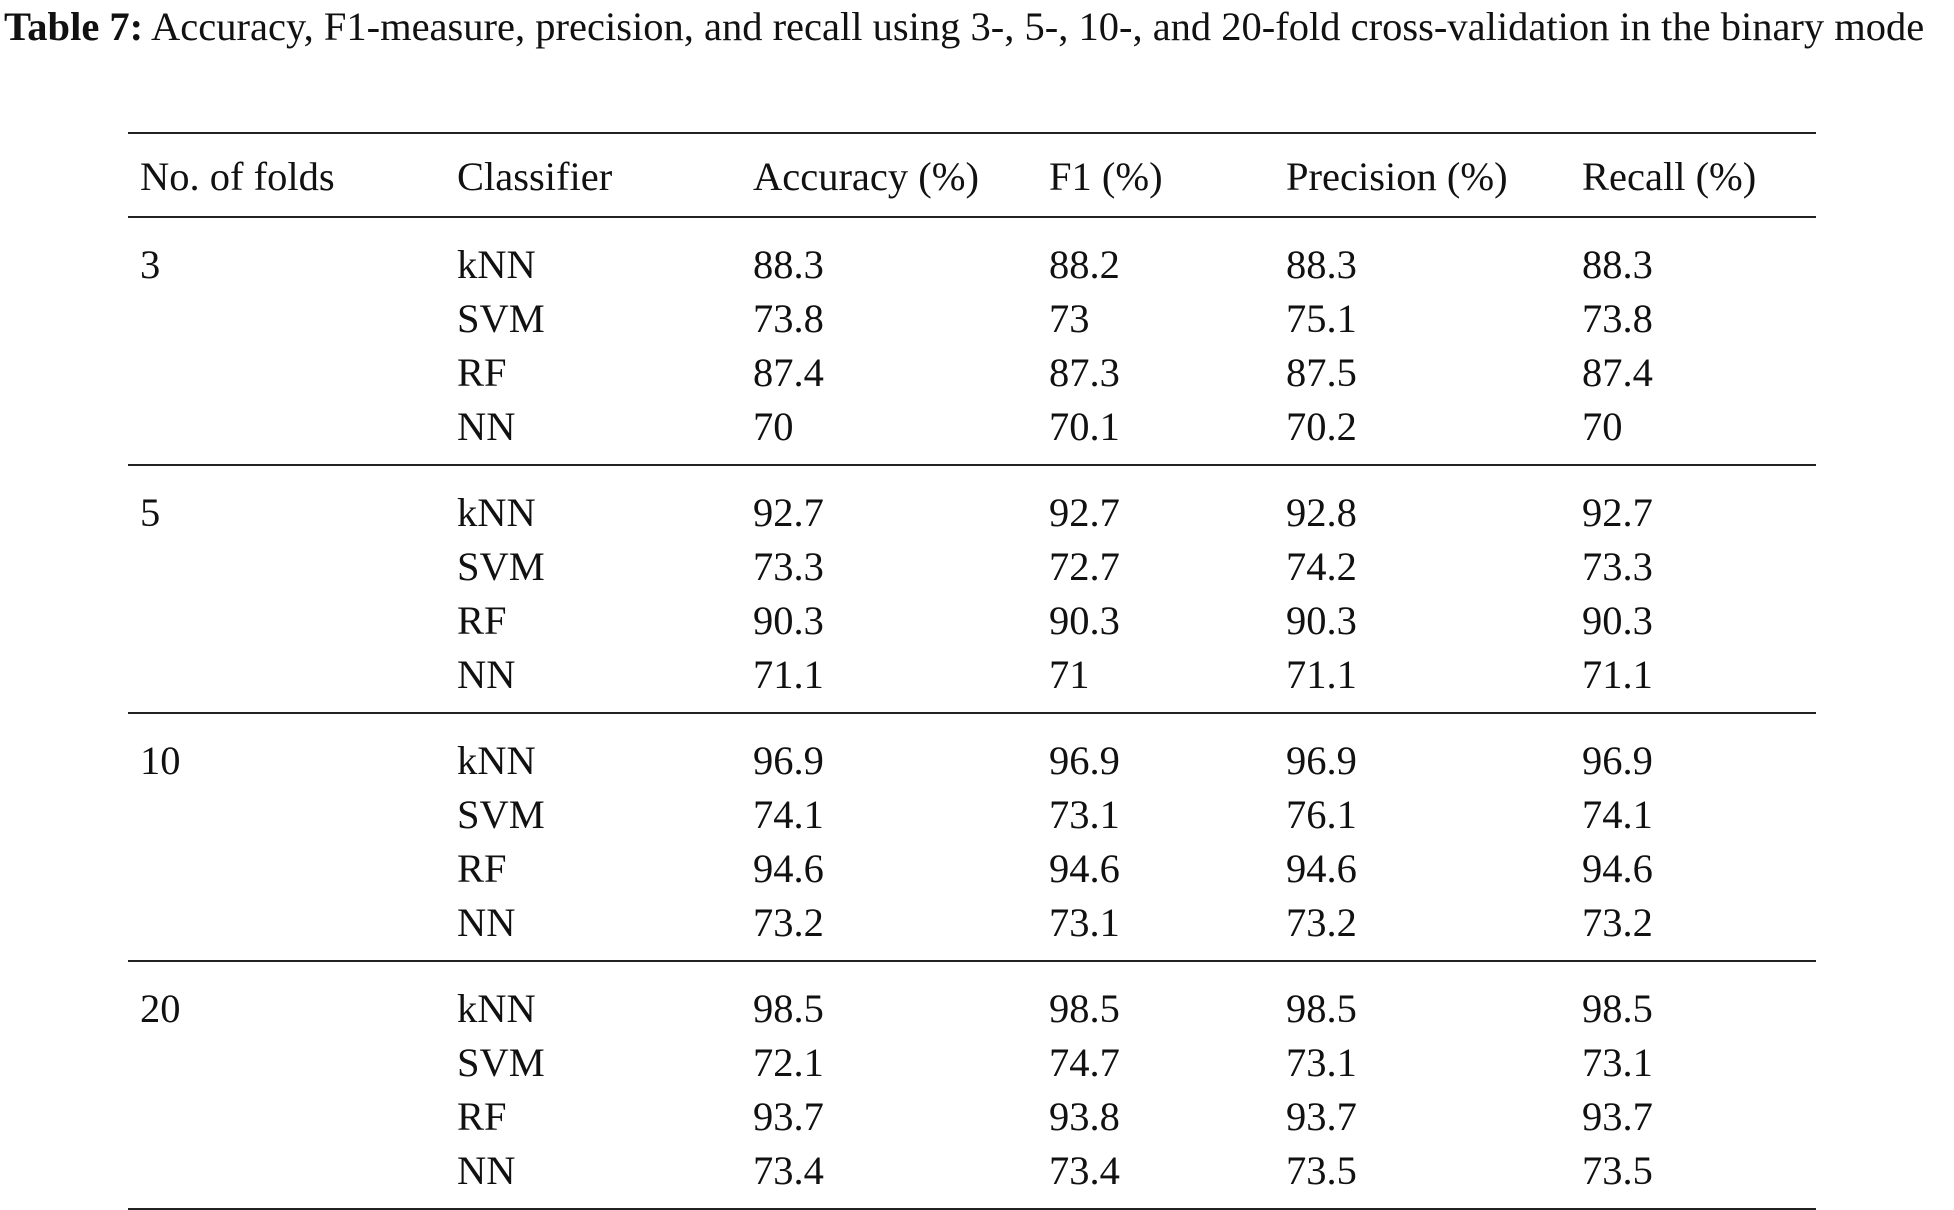  Describe the element at coordinates (286, 175) in the screenshot. I see `column-header: No. of folds` at that location.